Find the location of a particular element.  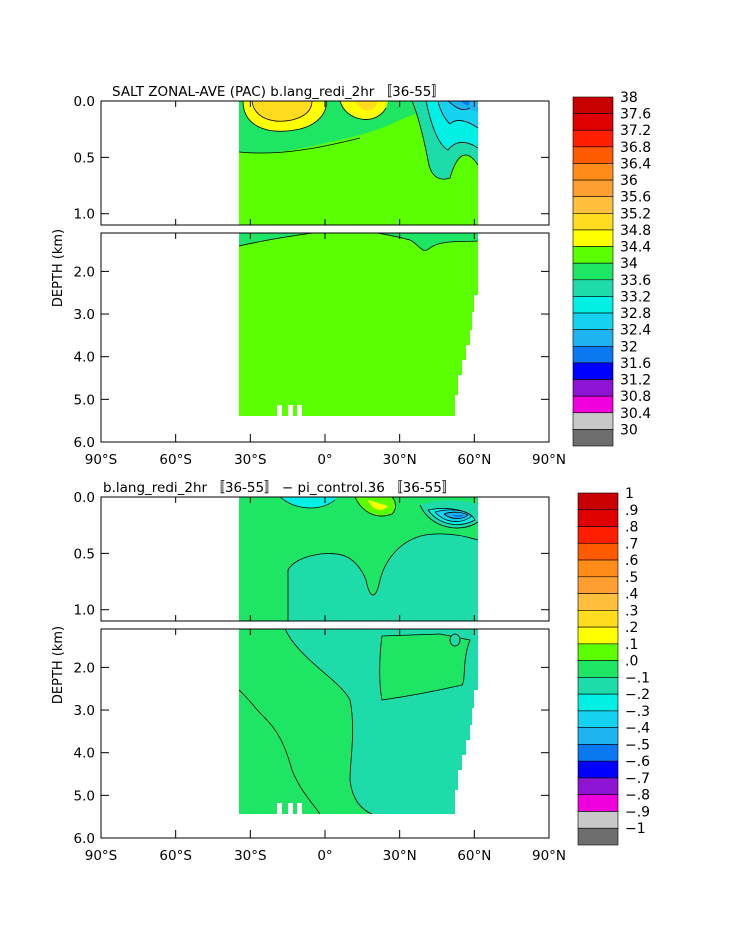

colorbar-label: −.5 is located at coordinates (637, 745).